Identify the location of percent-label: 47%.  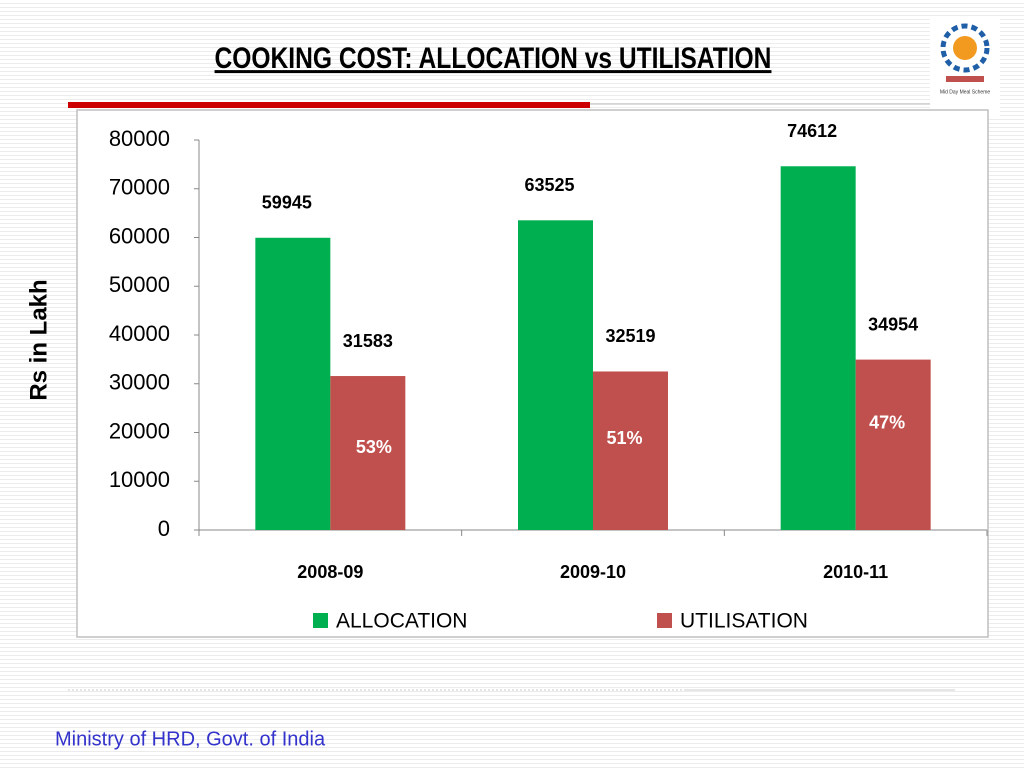
(887, 422).